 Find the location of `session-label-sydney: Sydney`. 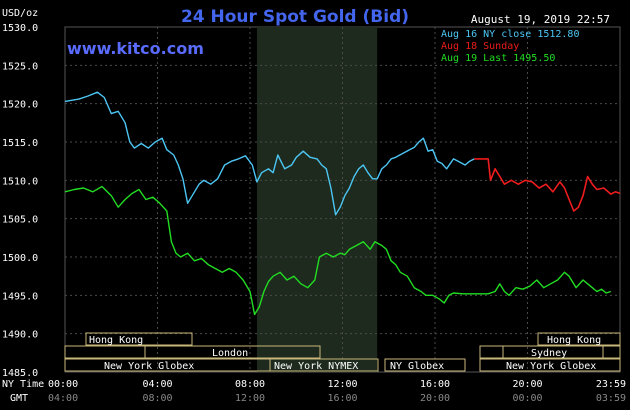

session-label-sydney: Sydney is located at coordinates (549, 353).